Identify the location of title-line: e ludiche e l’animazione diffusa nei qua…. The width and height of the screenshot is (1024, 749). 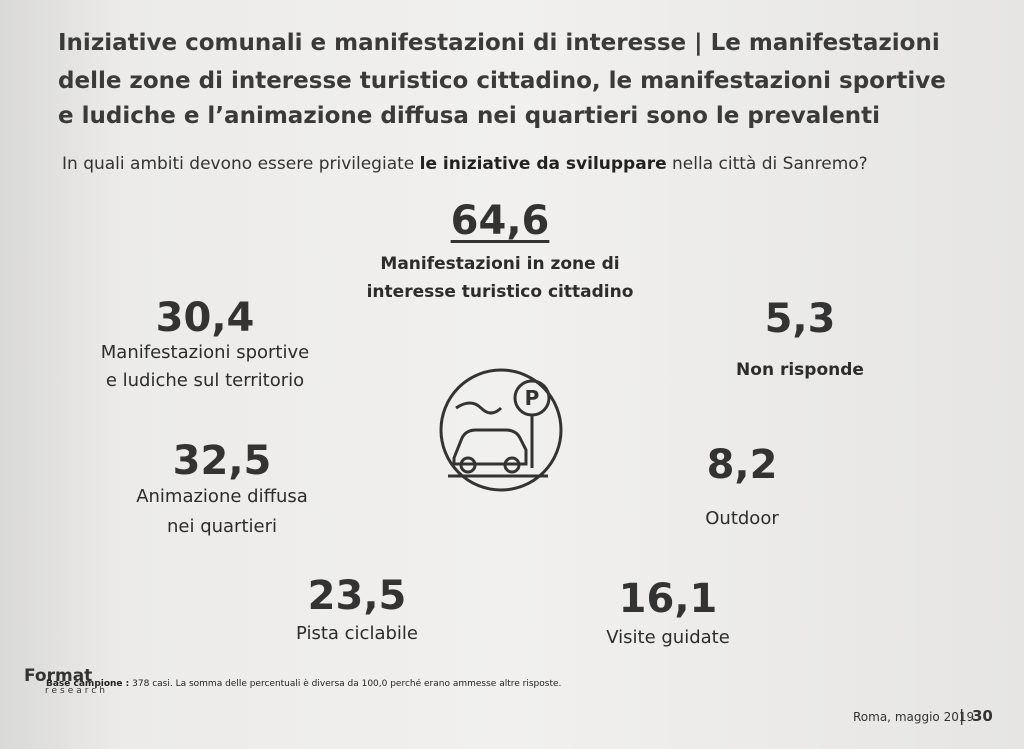
(469, 116).